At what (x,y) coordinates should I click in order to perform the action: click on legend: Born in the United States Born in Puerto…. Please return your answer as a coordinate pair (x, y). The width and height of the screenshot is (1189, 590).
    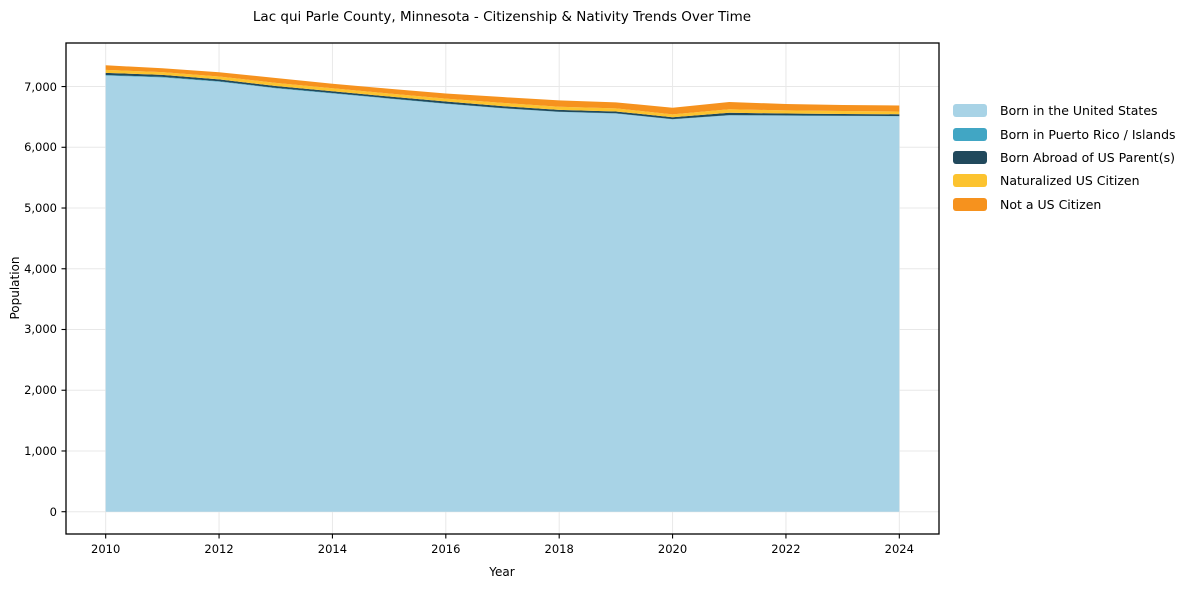
    Looking at the image, I should click on (1064, 157).